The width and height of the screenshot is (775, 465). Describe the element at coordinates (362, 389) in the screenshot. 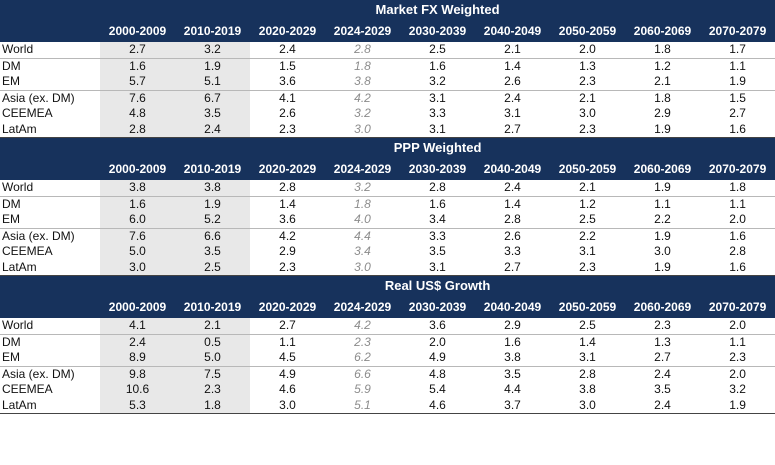

I see `table-cell: 5.9` at that location.